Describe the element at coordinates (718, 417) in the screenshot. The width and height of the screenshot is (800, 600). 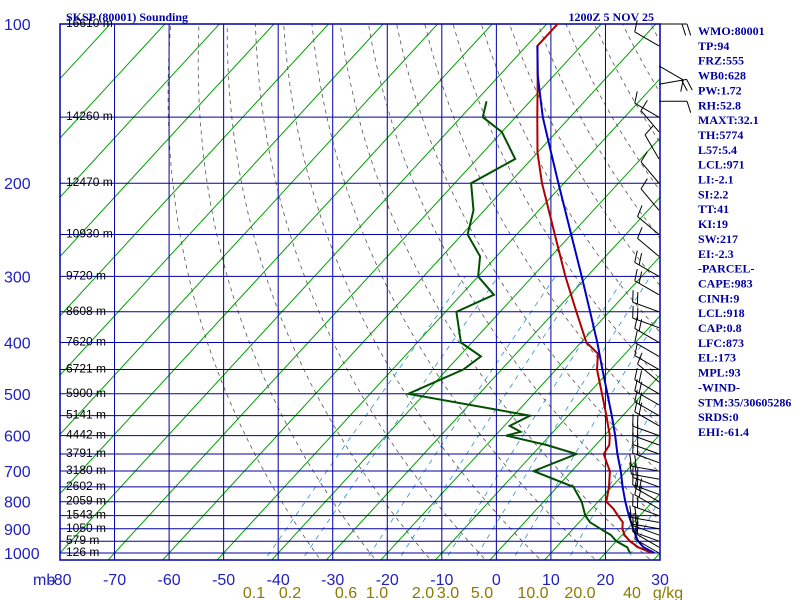
I see `index-item: SRDS:0` at that location.